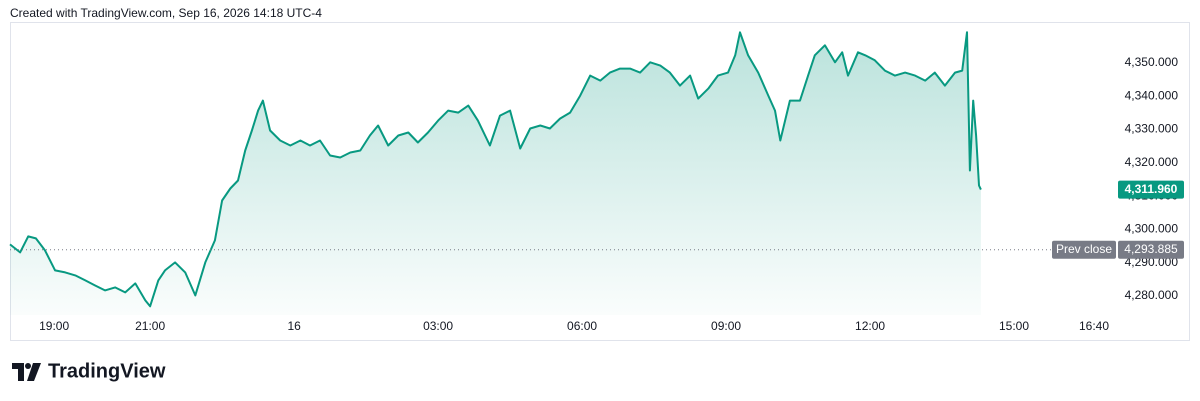 This screenshot has height=401, width=1200. I want to click on logo: TradingView, so click(89, 371).